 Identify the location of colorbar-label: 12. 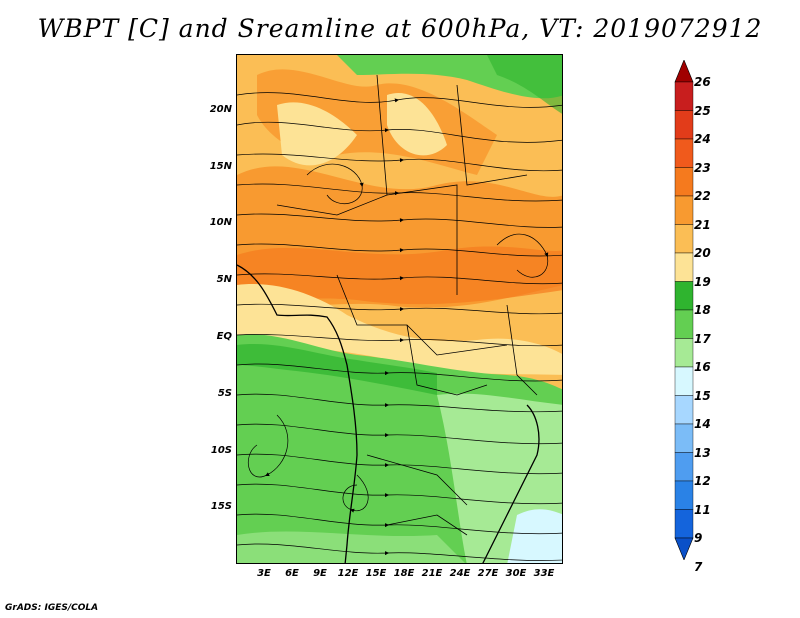
(702, 481).